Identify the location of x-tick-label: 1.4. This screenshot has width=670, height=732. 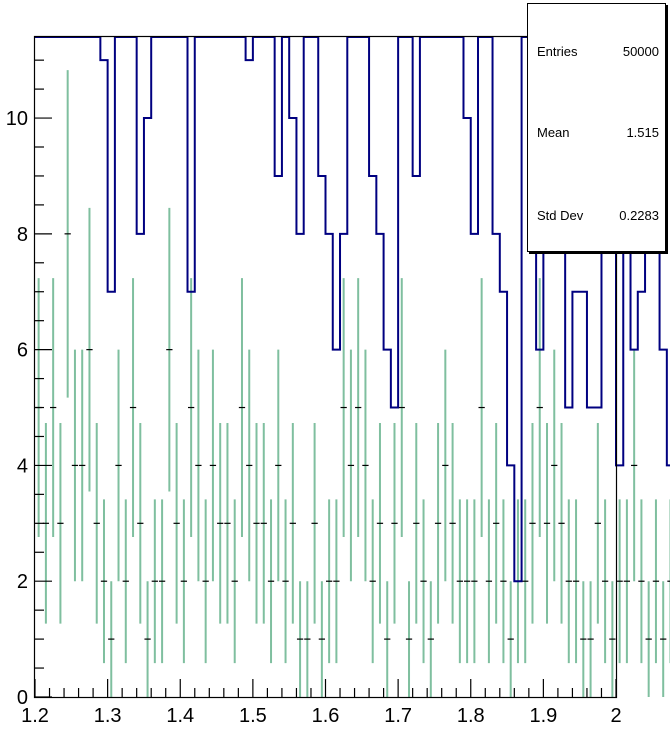
(180, 716).